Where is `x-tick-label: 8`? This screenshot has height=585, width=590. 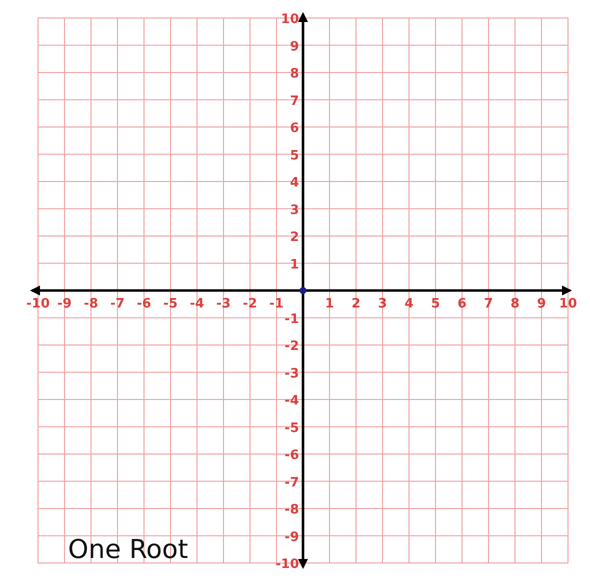 x-tick-label: 8 is located at coordinates (515, 304).